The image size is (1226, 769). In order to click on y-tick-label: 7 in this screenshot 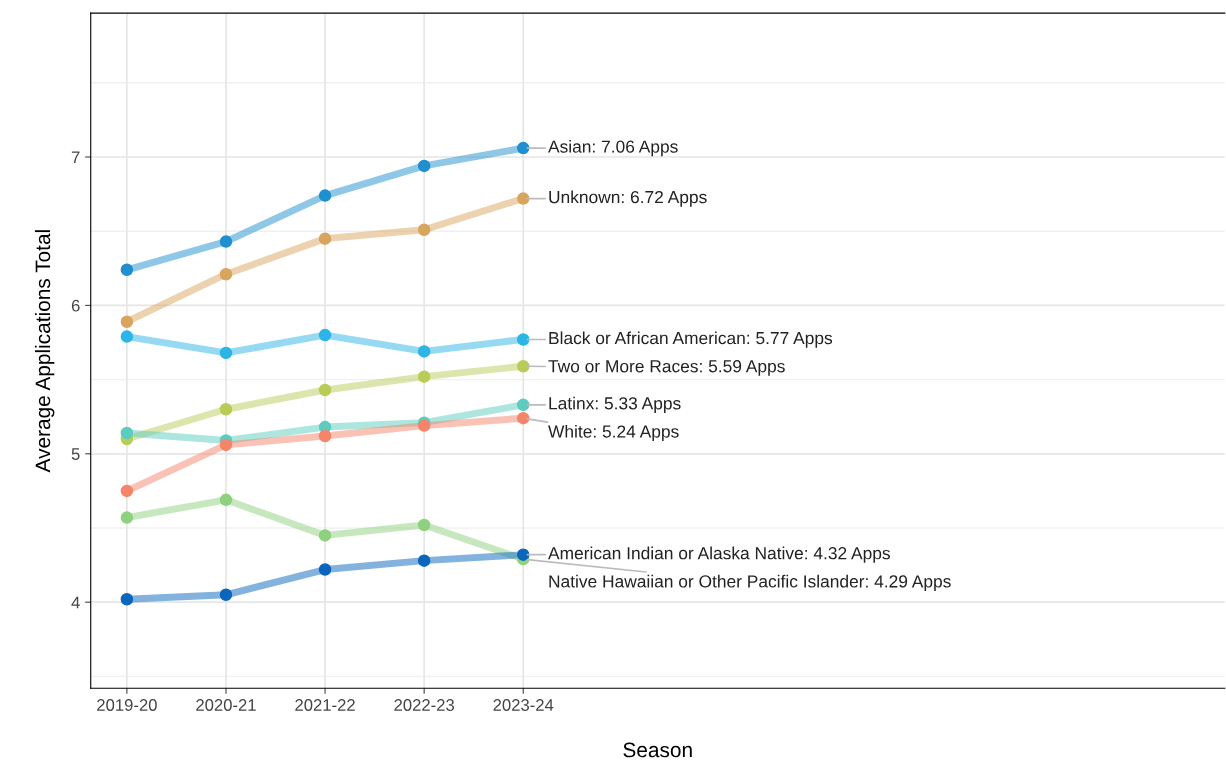, I will do `click(75, 157)`.